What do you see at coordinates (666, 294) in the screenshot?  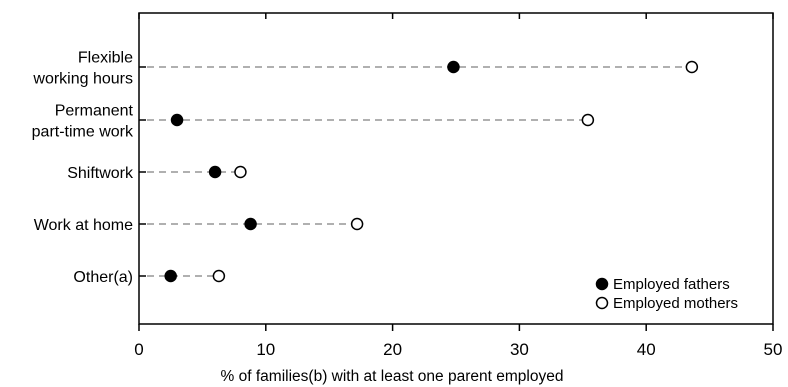 I see `legend: Employed fathers Employed mothers` at bounding box center [666, 294].